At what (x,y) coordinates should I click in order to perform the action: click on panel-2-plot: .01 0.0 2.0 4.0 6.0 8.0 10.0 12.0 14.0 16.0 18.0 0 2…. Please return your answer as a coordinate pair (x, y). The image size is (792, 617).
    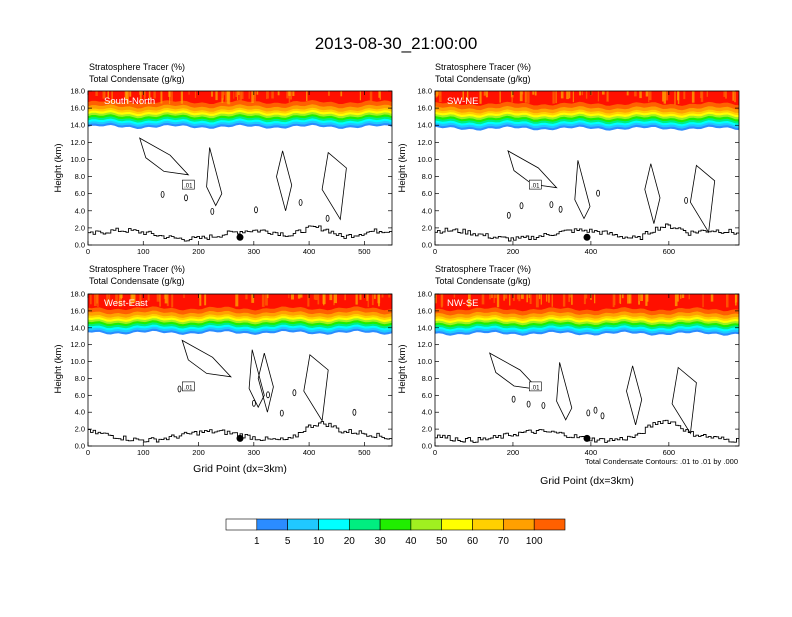
    Looking at the image, I should click on (578, 171).